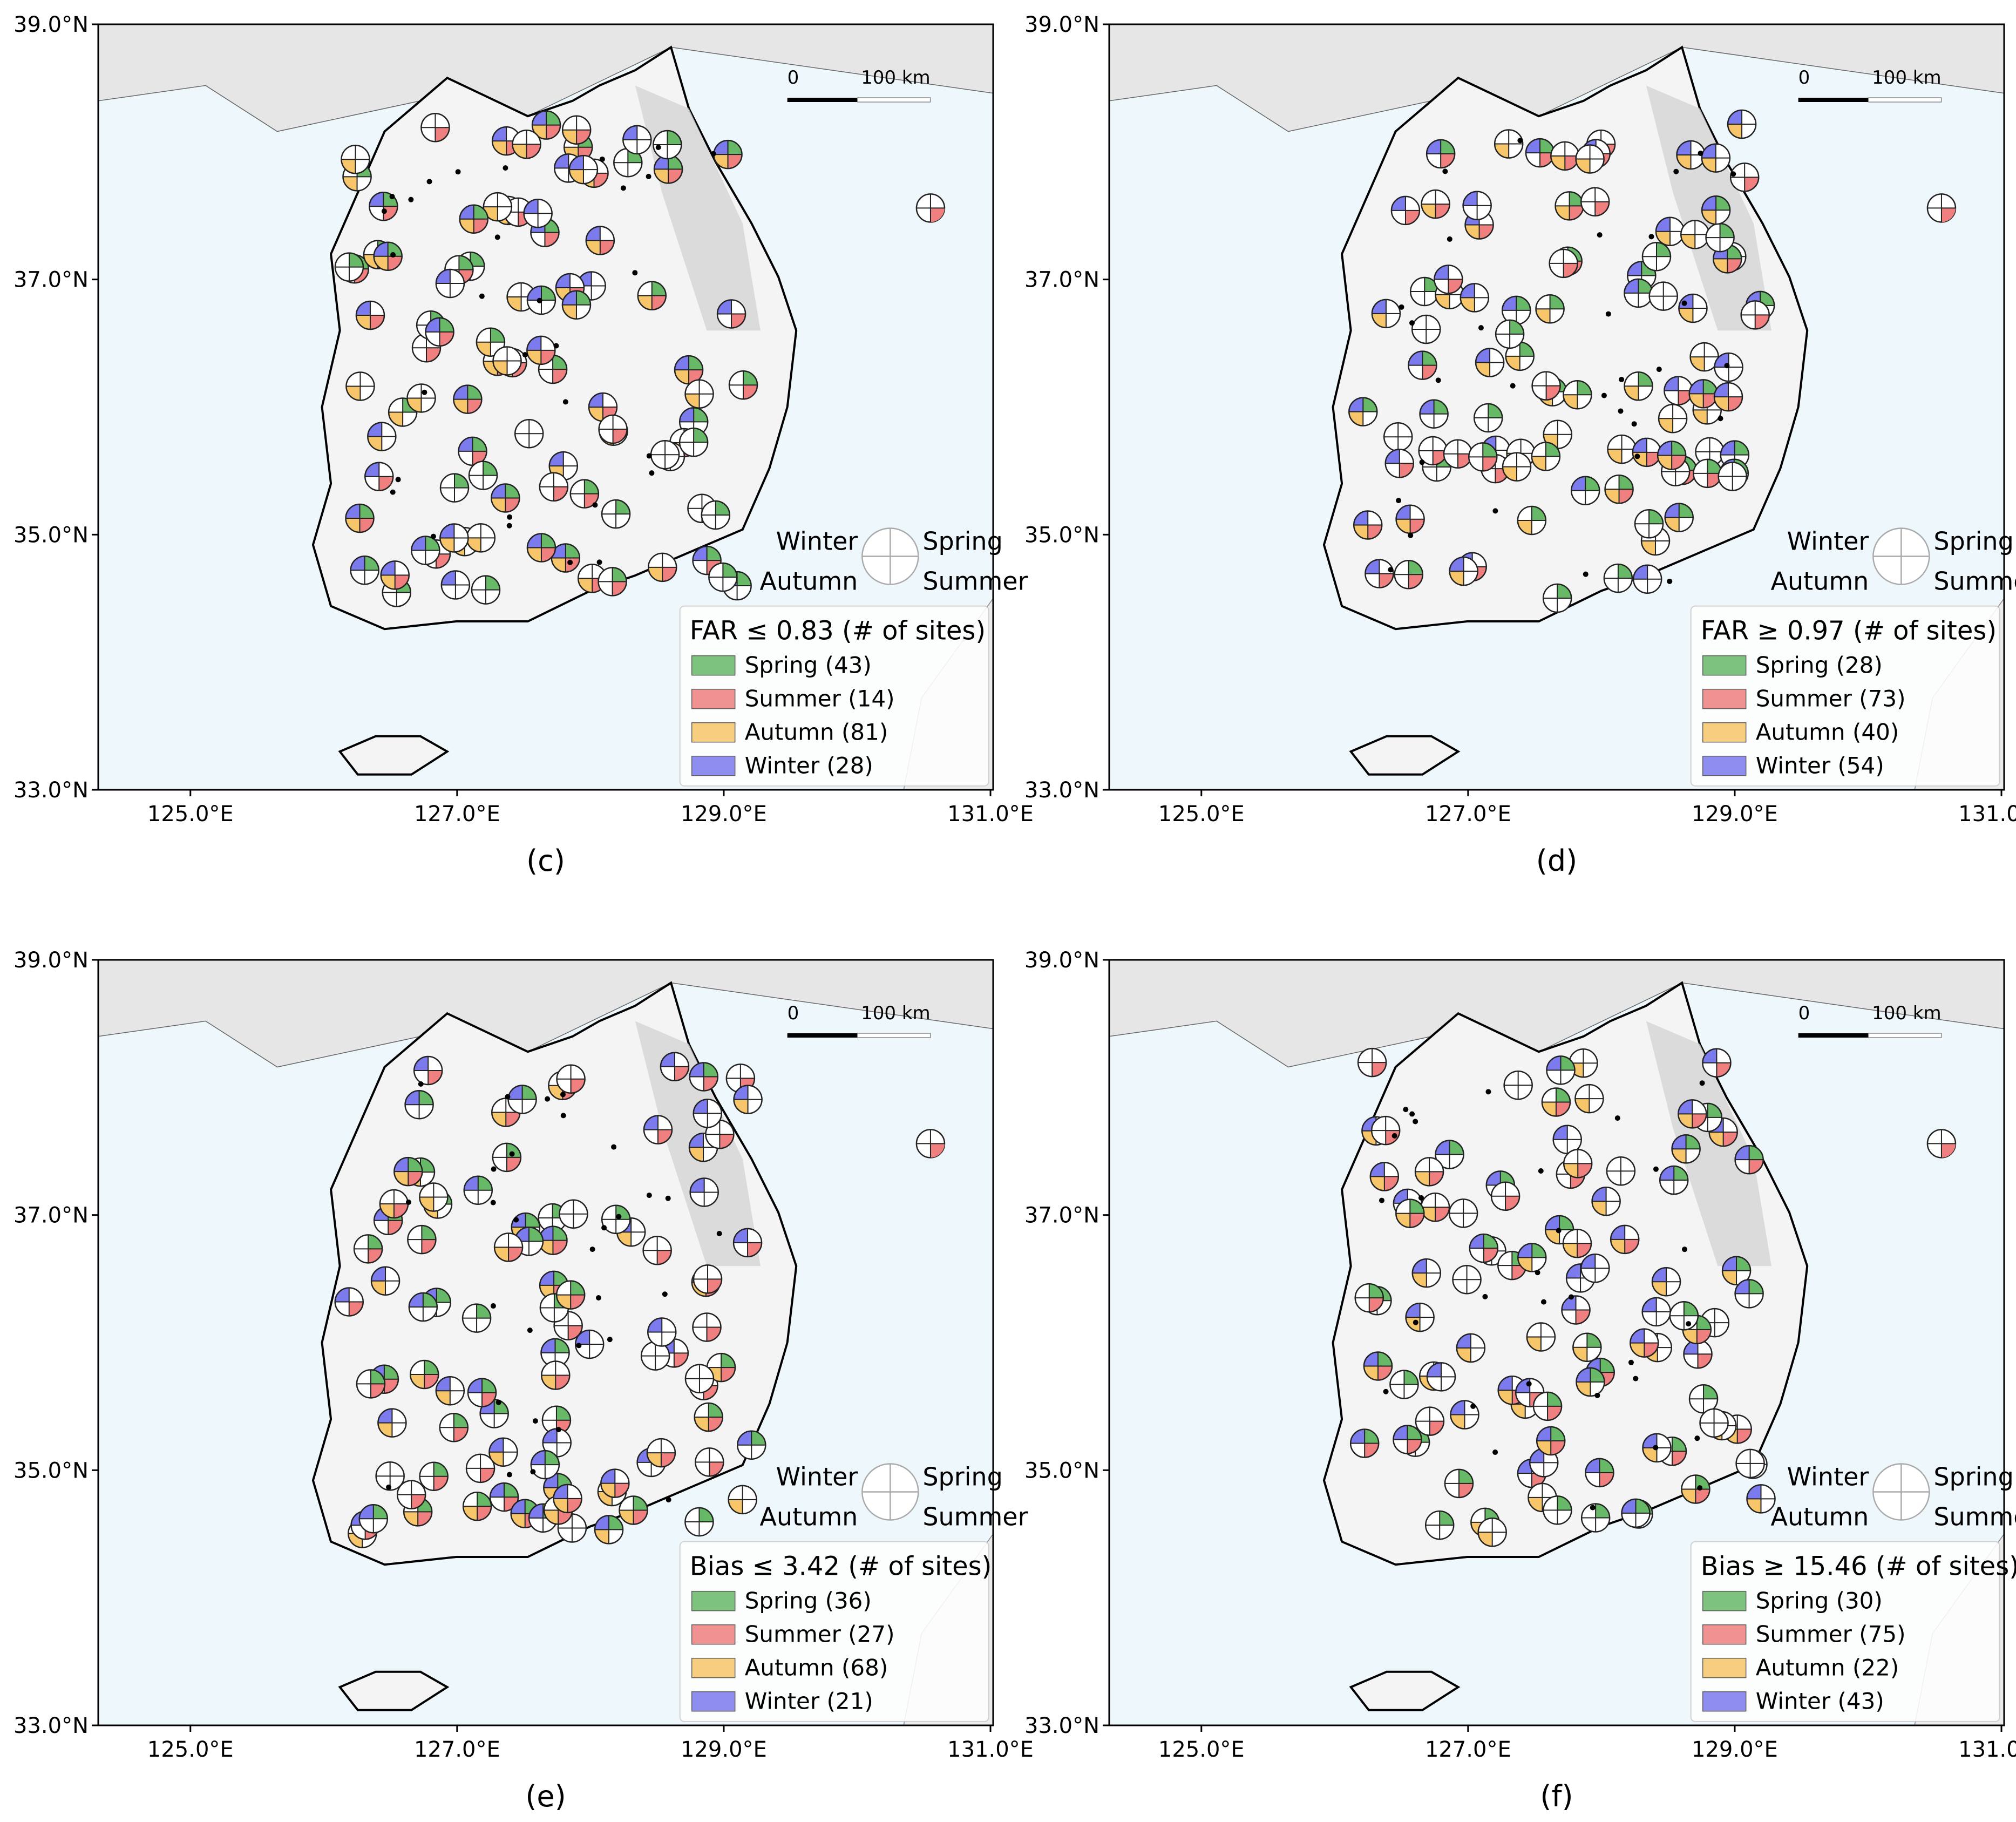  Describe the element at coordinates (817, 1477) in the screenshot. I see `key-winter: Winter` at that location.